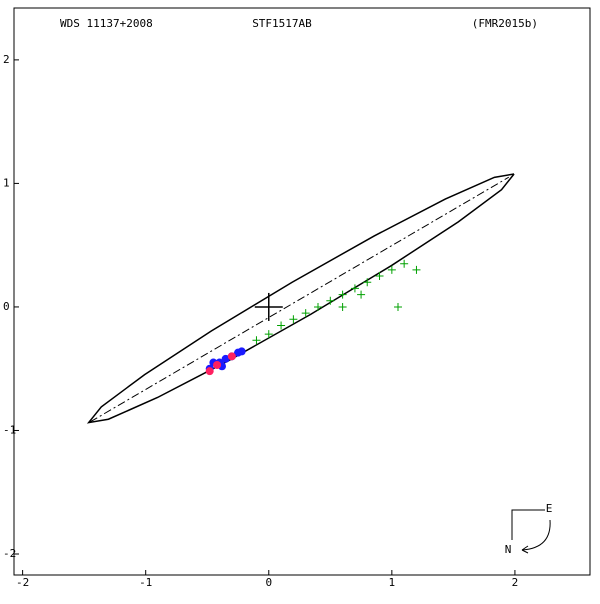 The image size is (600, 604). I want to click on y-tick-label: 0, so click(6, 306).